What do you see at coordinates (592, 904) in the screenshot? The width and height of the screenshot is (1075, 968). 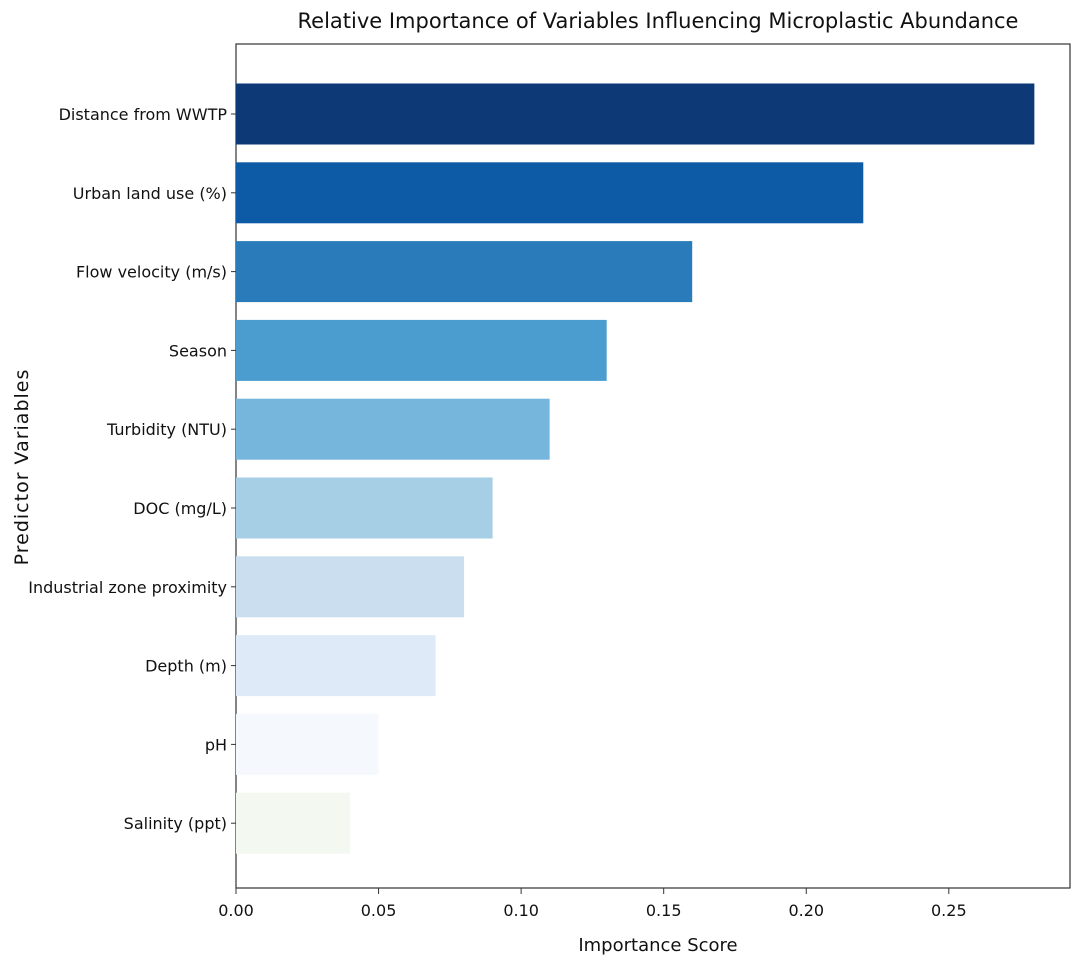 I see `x-axis-ticks: 0.00 0.05 0.10 0.15 0.20 0.25` at bounding box center [592, 904].